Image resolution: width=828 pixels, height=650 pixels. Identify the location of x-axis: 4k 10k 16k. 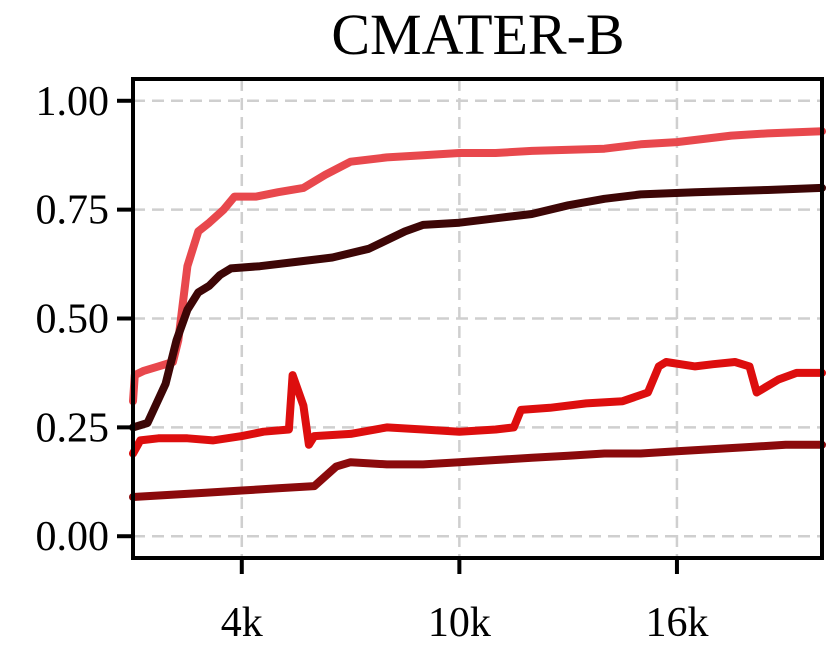
(464, 602).